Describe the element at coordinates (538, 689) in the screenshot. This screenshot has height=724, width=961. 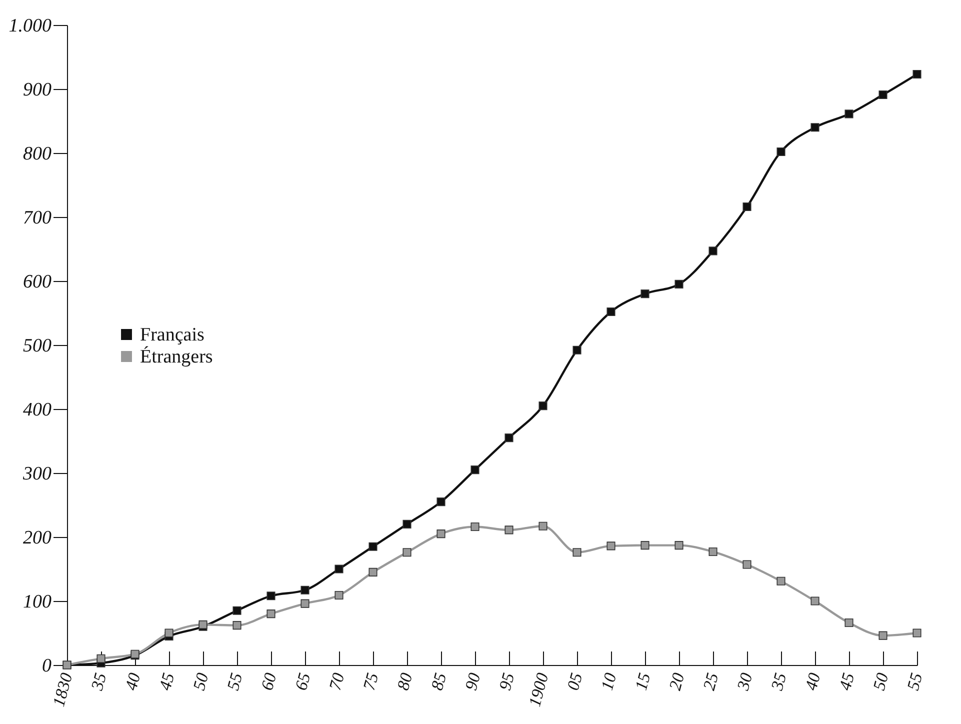
I see `x-tick-label: 1900` at that location.